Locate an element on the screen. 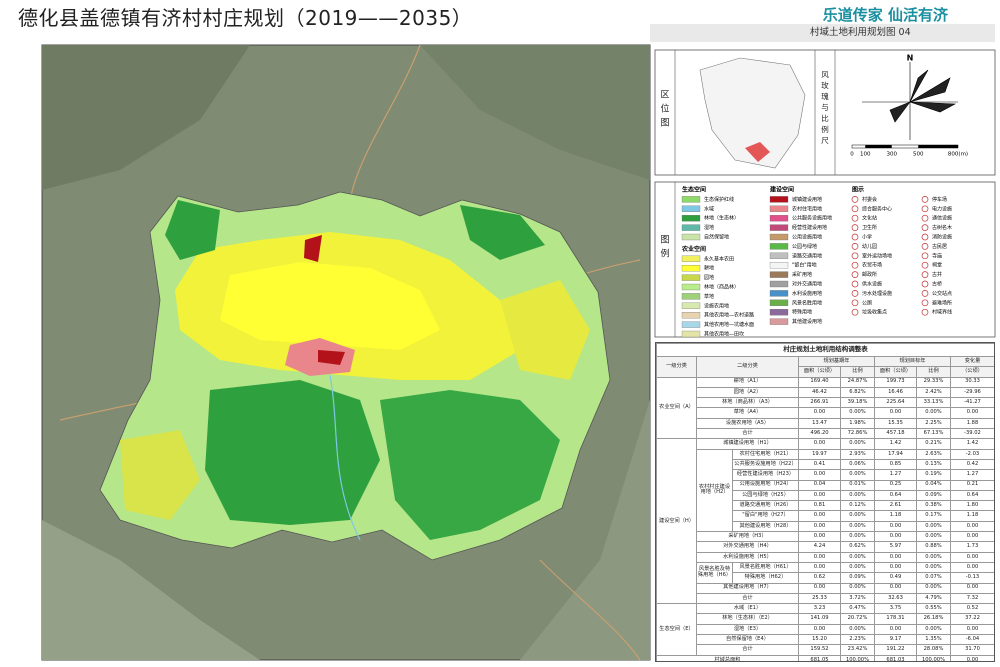 This screenshot has height=667, width=1000. location-label: 区 is located at coordinates (664, 95).